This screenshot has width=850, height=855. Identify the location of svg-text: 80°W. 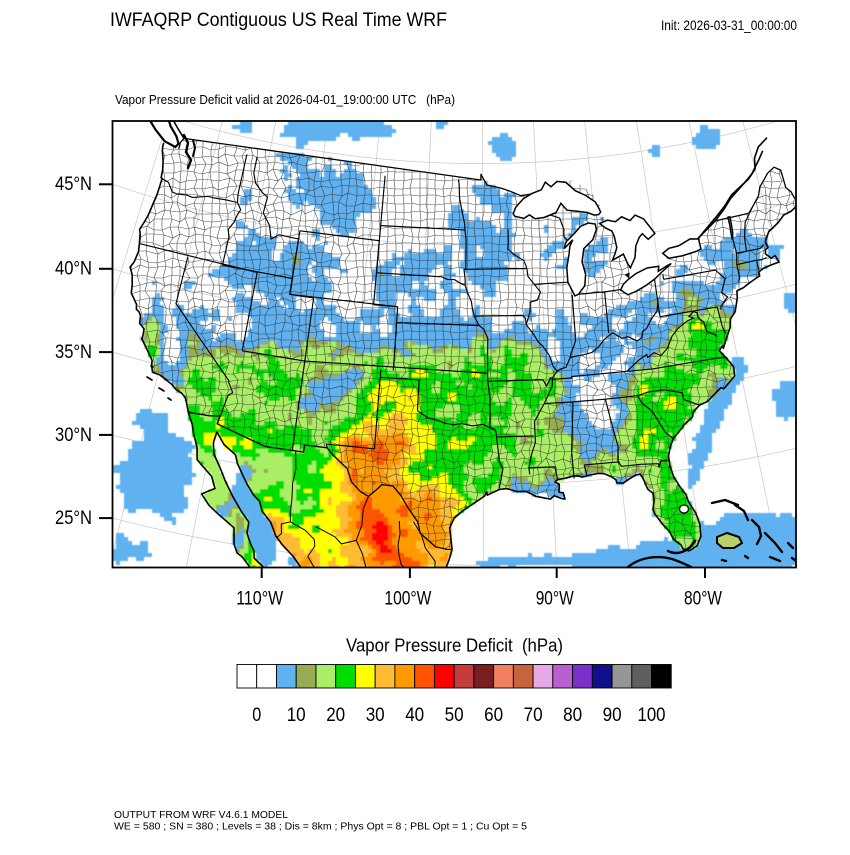
(703, 599).